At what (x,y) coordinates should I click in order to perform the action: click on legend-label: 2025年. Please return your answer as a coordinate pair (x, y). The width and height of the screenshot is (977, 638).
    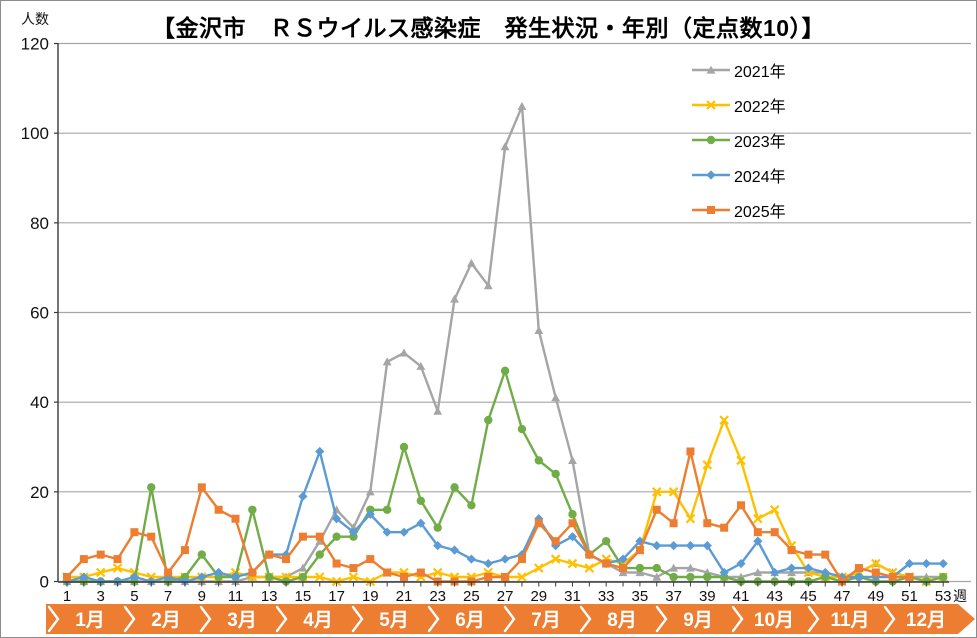
    Looking at the image, I should click on (760, 212).